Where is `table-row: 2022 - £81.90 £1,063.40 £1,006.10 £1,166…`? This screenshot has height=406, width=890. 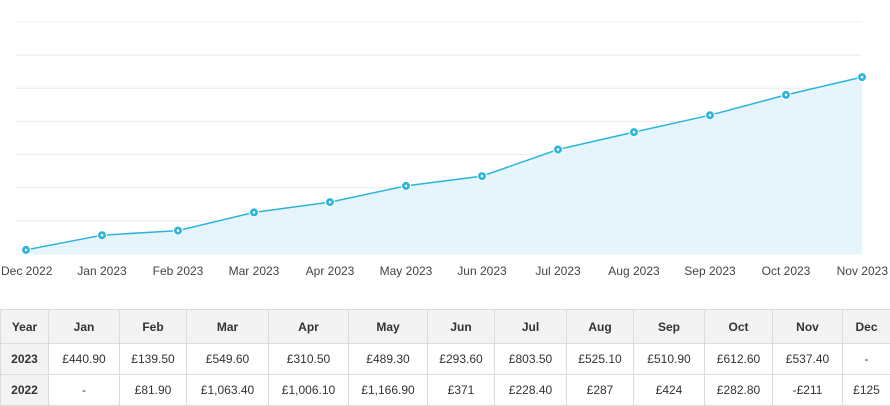
table-row: 2022 - £81.90 £1,063.40 £1,006.10 £1,166… is located at coordinates (445, 390).